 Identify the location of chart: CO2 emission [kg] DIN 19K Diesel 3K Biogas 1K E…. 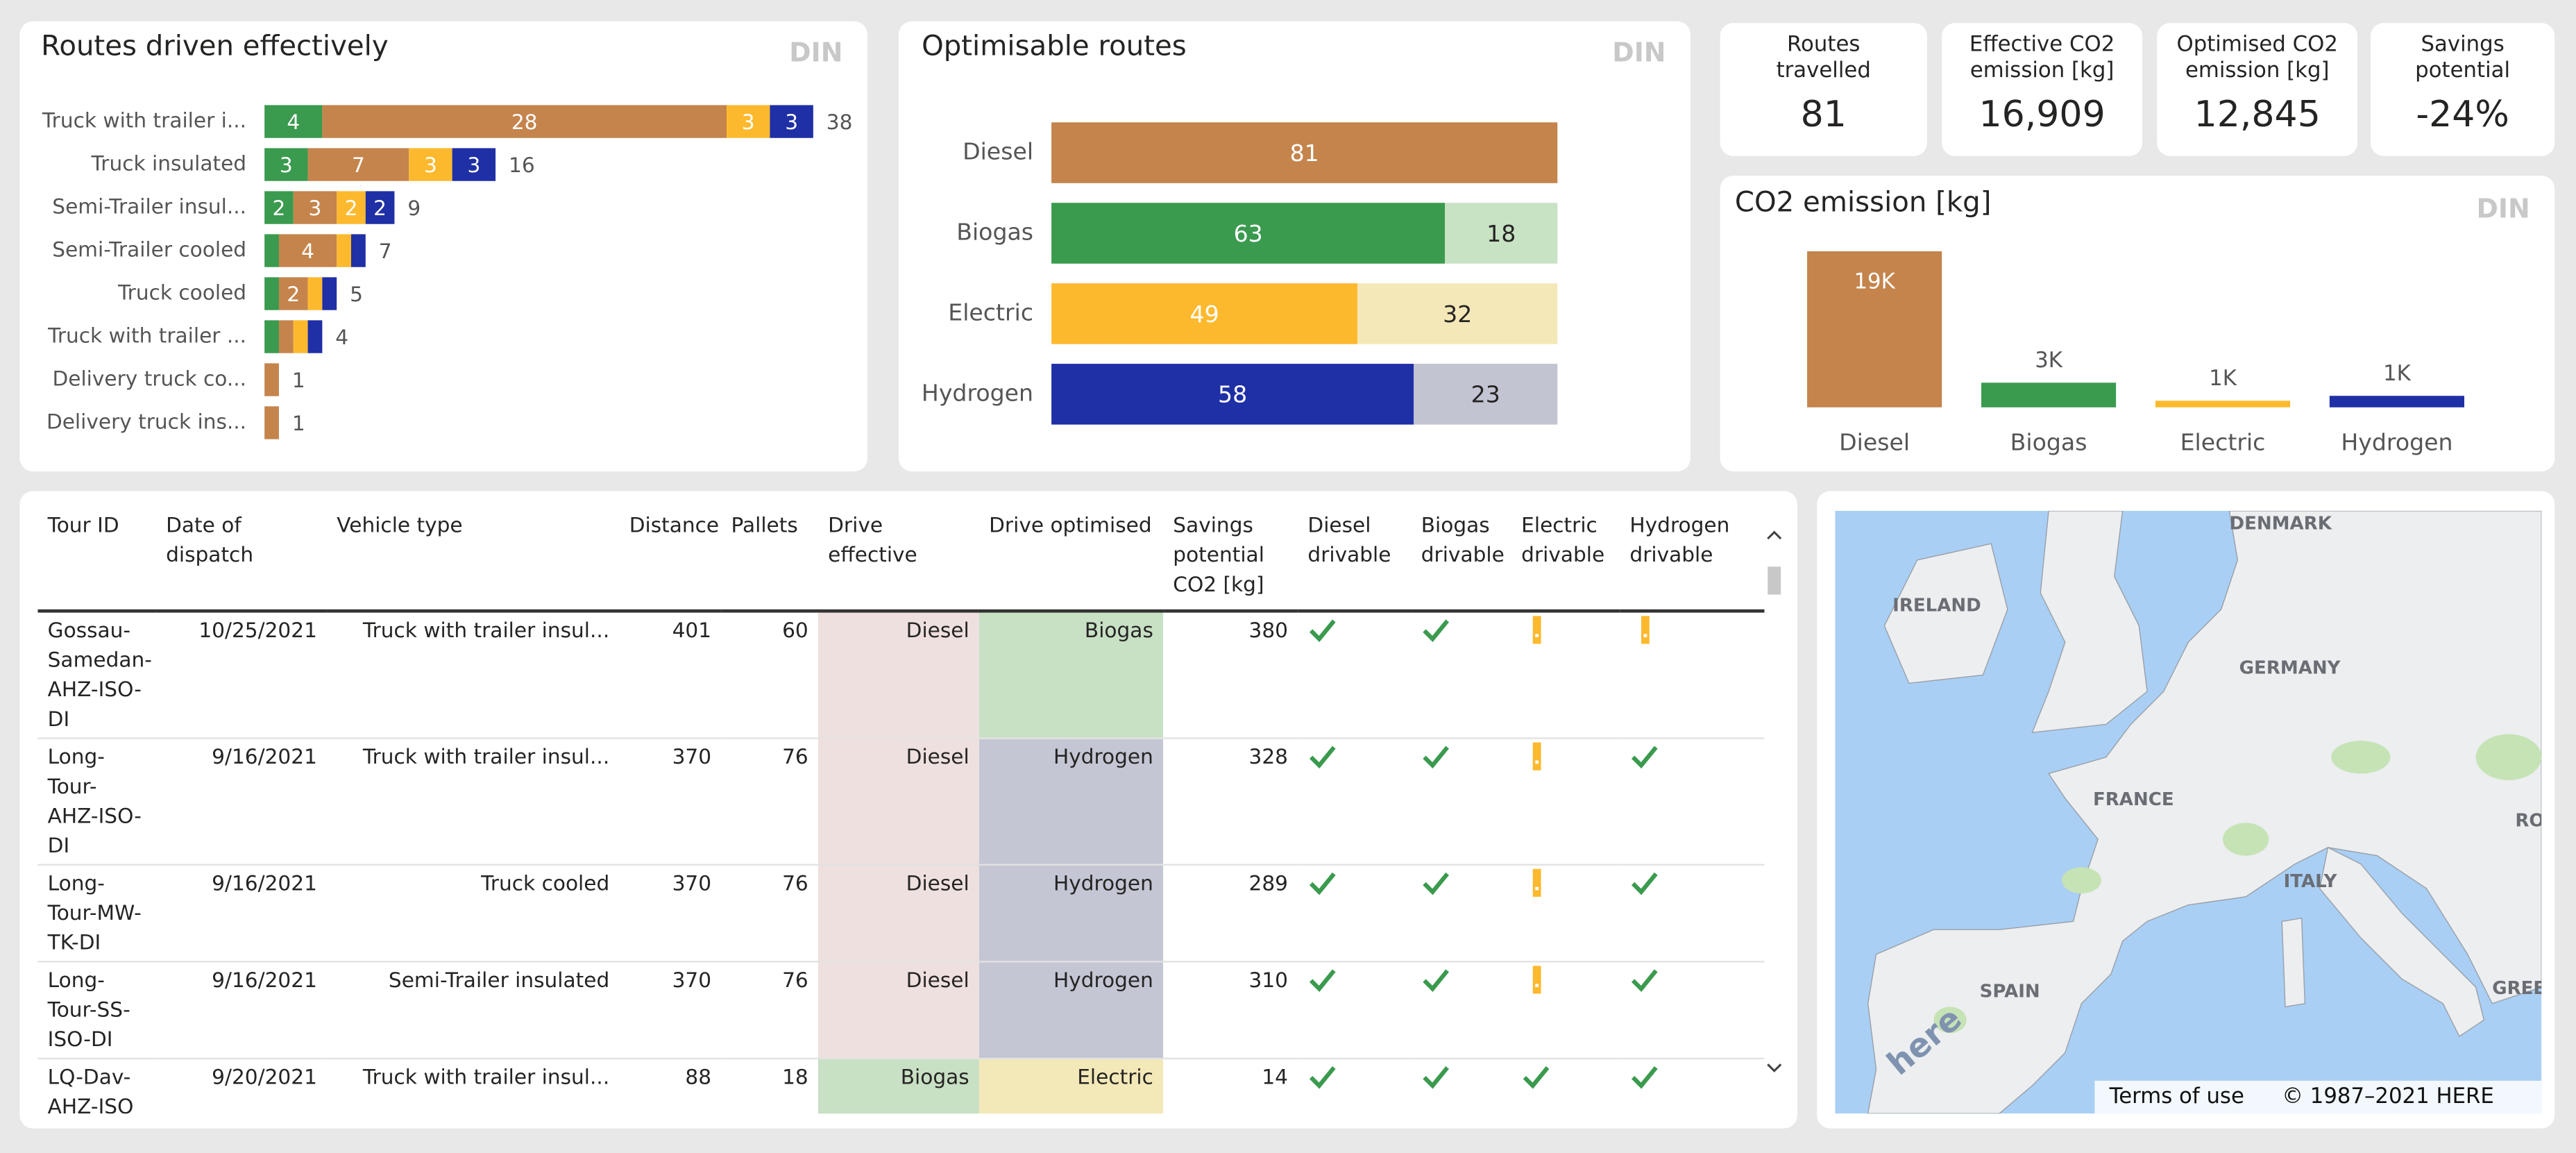
(2133, 320).